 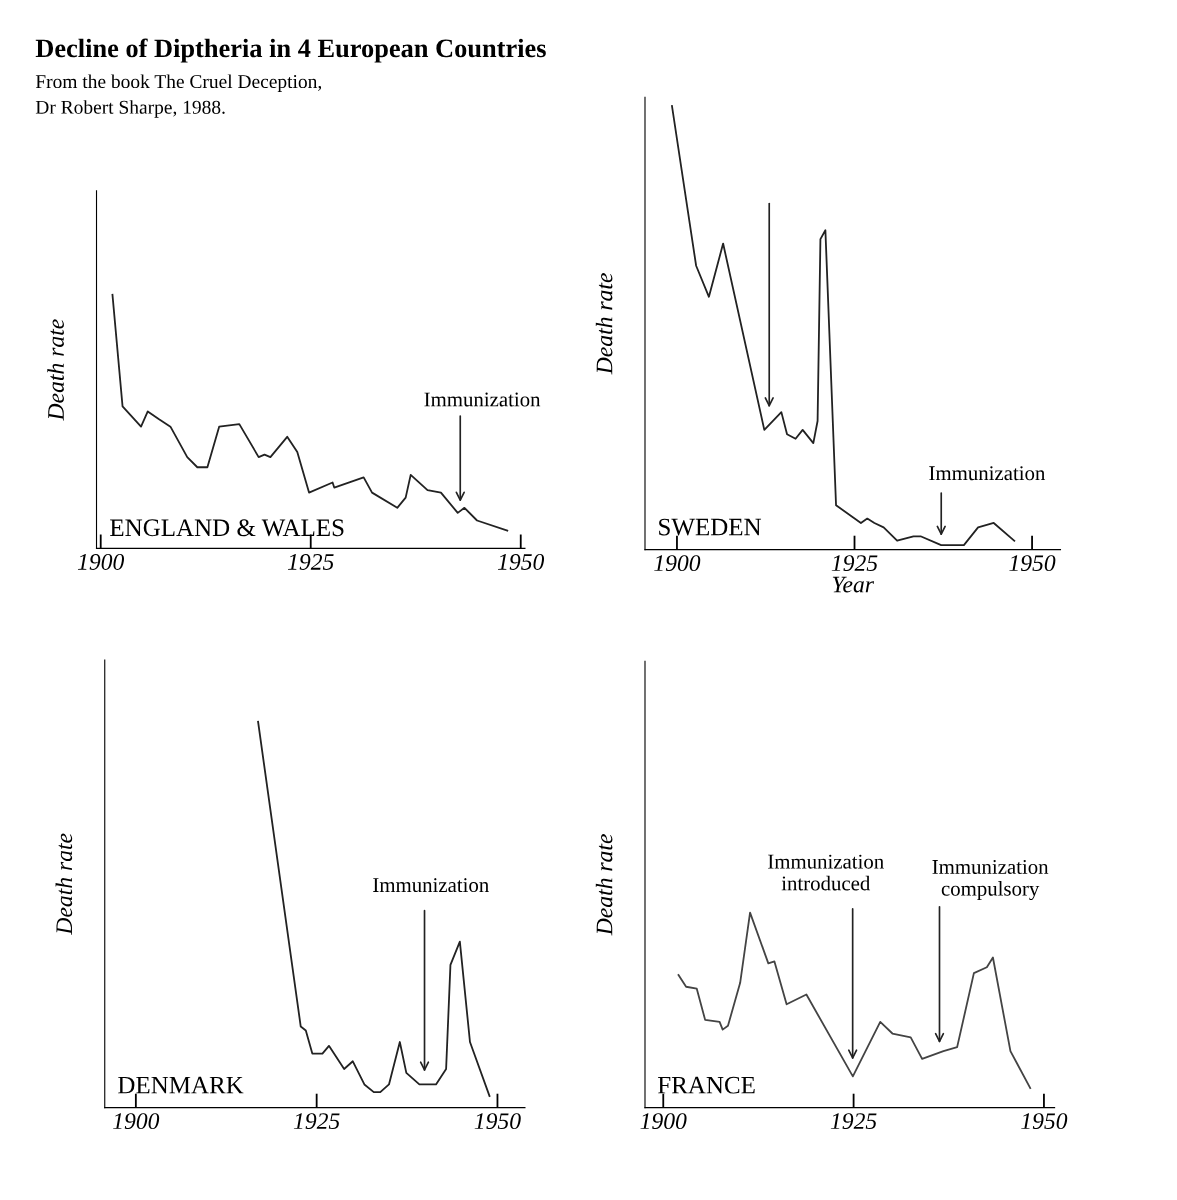 I want to click on chart-title: Decline of Diptheria in 4 European Countries, so click(x=290, y=50).